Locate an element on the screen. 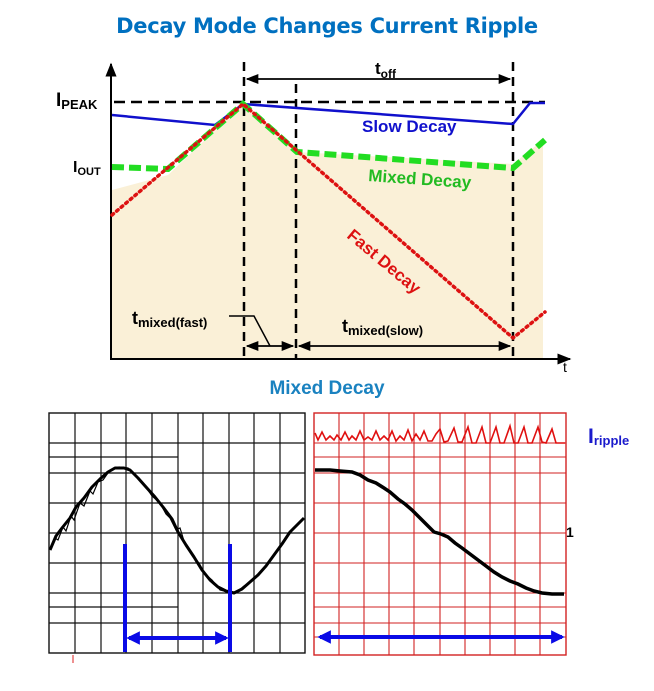 The width and height of the screenshot is (654, 691). left-scope-capture is located at coordinates (177, 537).